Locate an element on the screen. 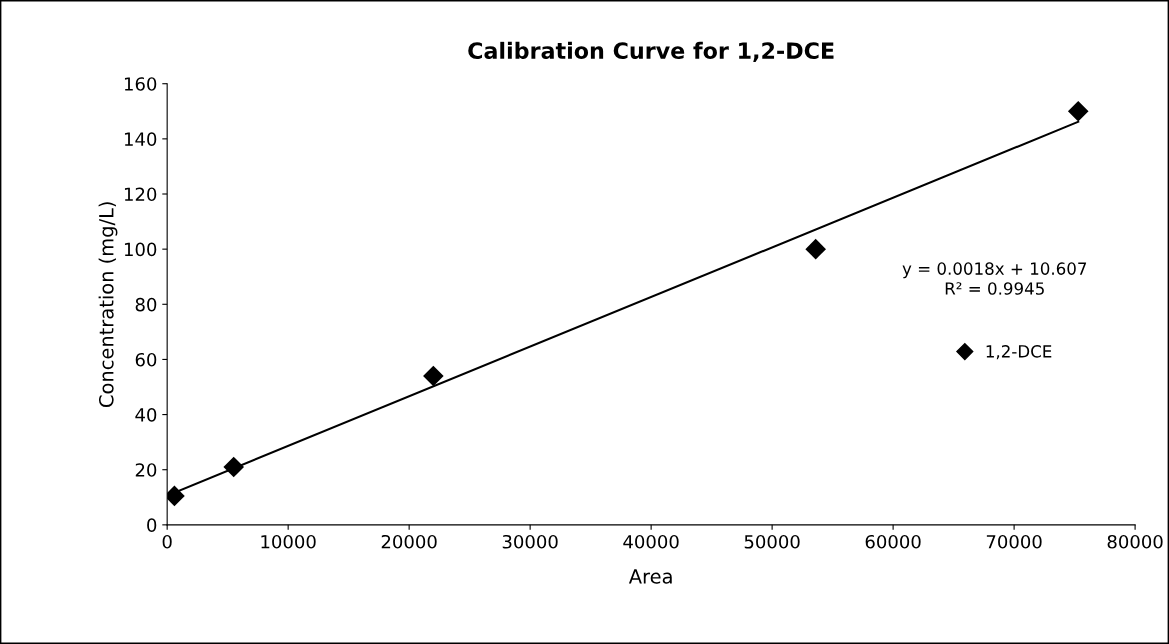 The width and height of the screenshot is (1169, 644). y-tick-label: 60 is located at coordinates (146, 359).